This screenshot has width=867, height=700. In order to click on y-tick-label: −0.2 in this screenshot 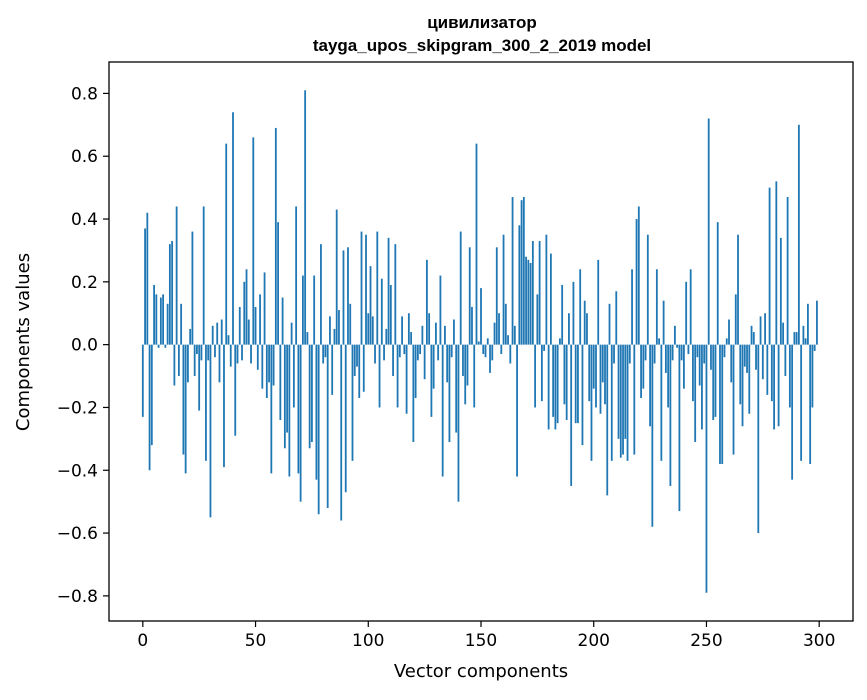, I will do `click(77, 408)`.